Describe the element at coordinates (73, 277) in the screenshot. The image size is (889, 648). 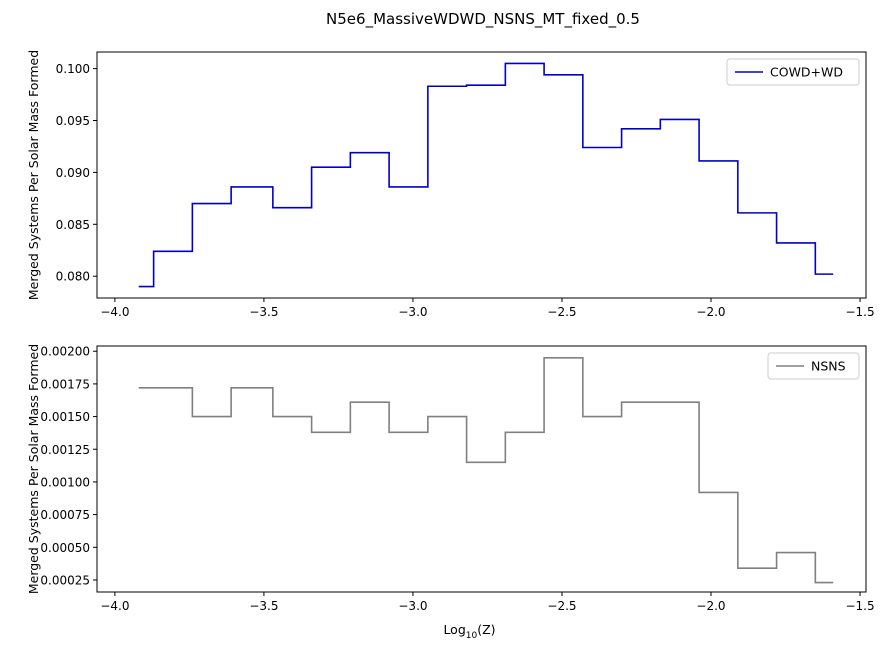
I see `y-tick-label: 0.080` at that location.